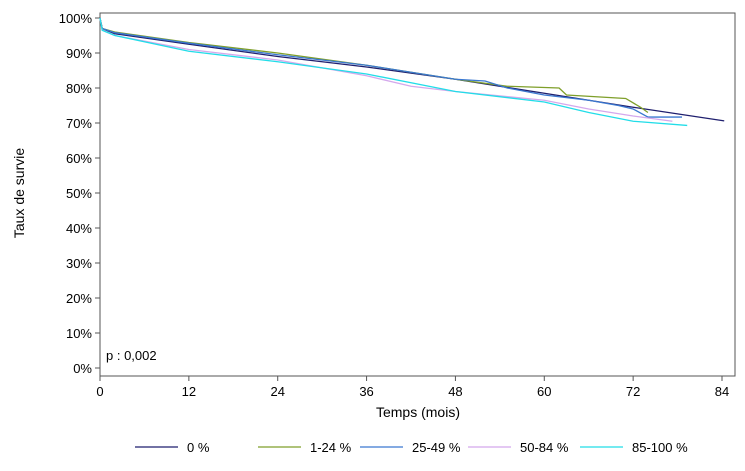 The height and width of the screenshot is (471, 745). What do you see at coordinates (79, 53) in the screenshot?
I see `y-tick-label: 90%` at bounding box center [79, 53].